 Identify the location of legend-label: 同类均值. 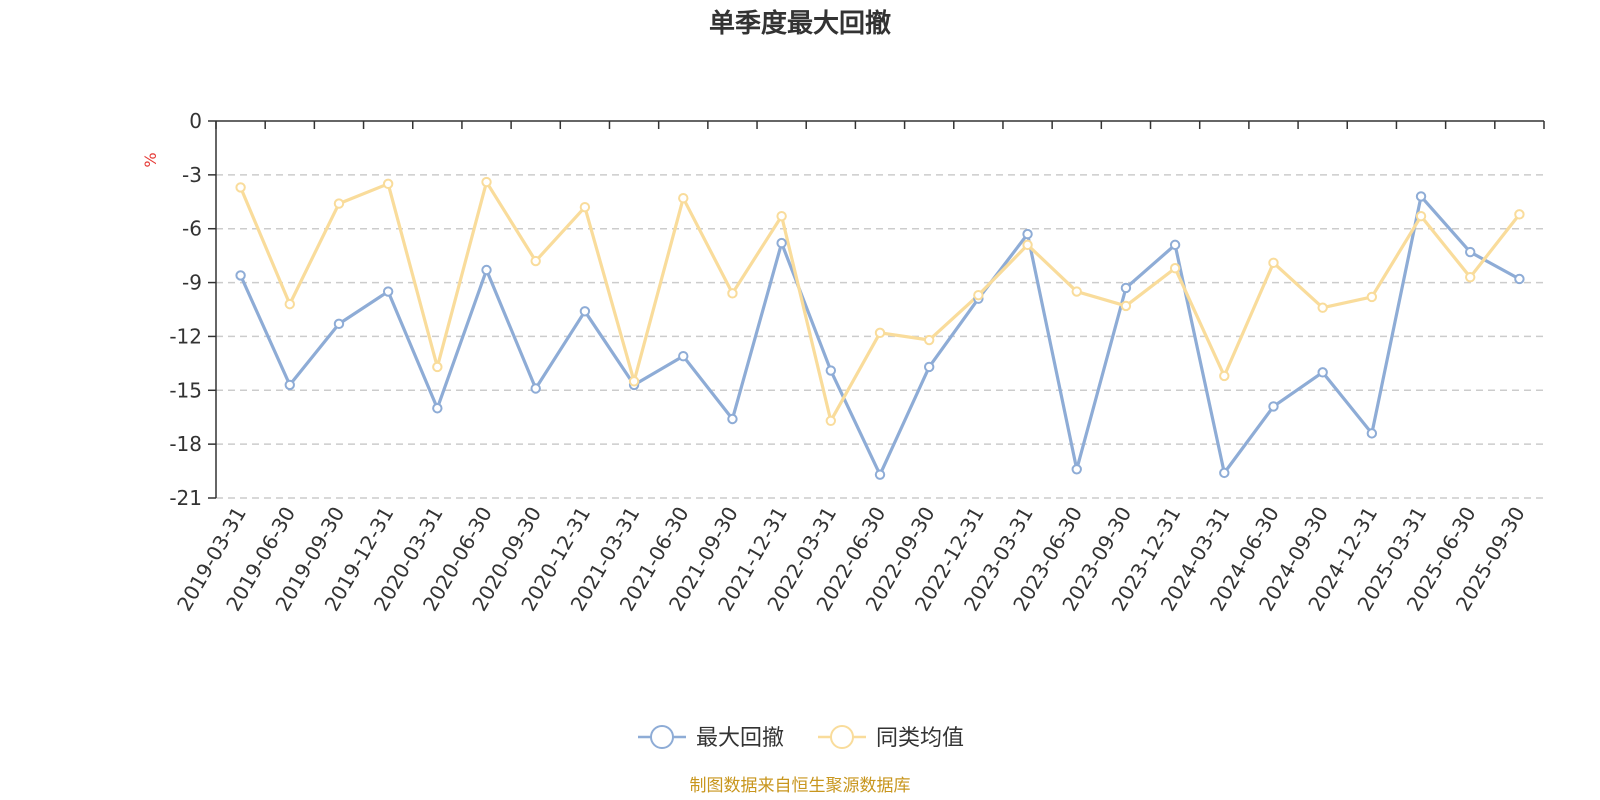
(920, 738).